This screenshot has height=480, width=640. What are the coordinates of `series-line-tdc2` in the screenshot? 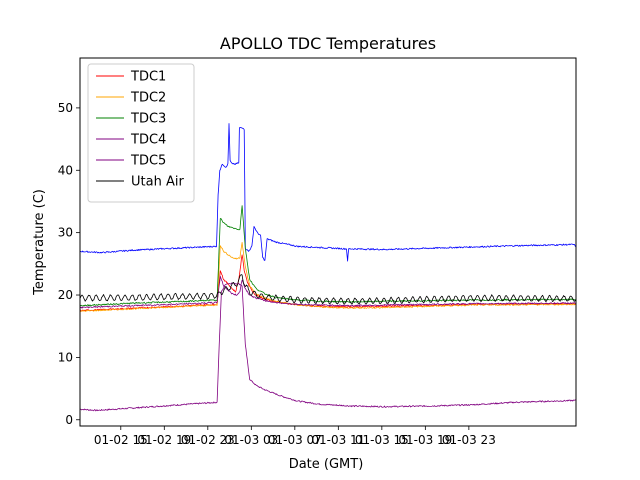 It's located at (328, 277).